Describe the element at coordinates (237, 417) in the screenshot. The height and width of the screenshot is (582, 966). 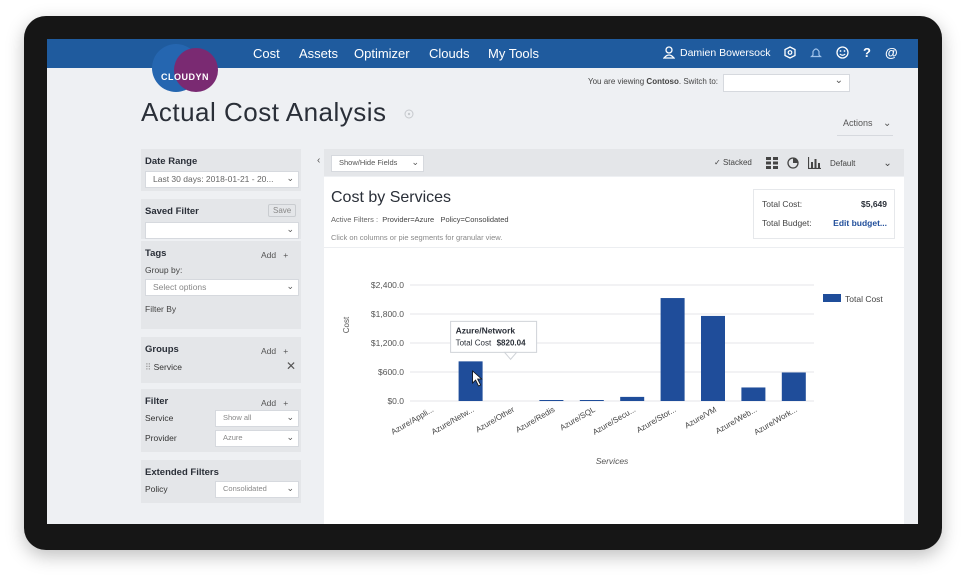
I see `filter-service-value: Show all` at that location.